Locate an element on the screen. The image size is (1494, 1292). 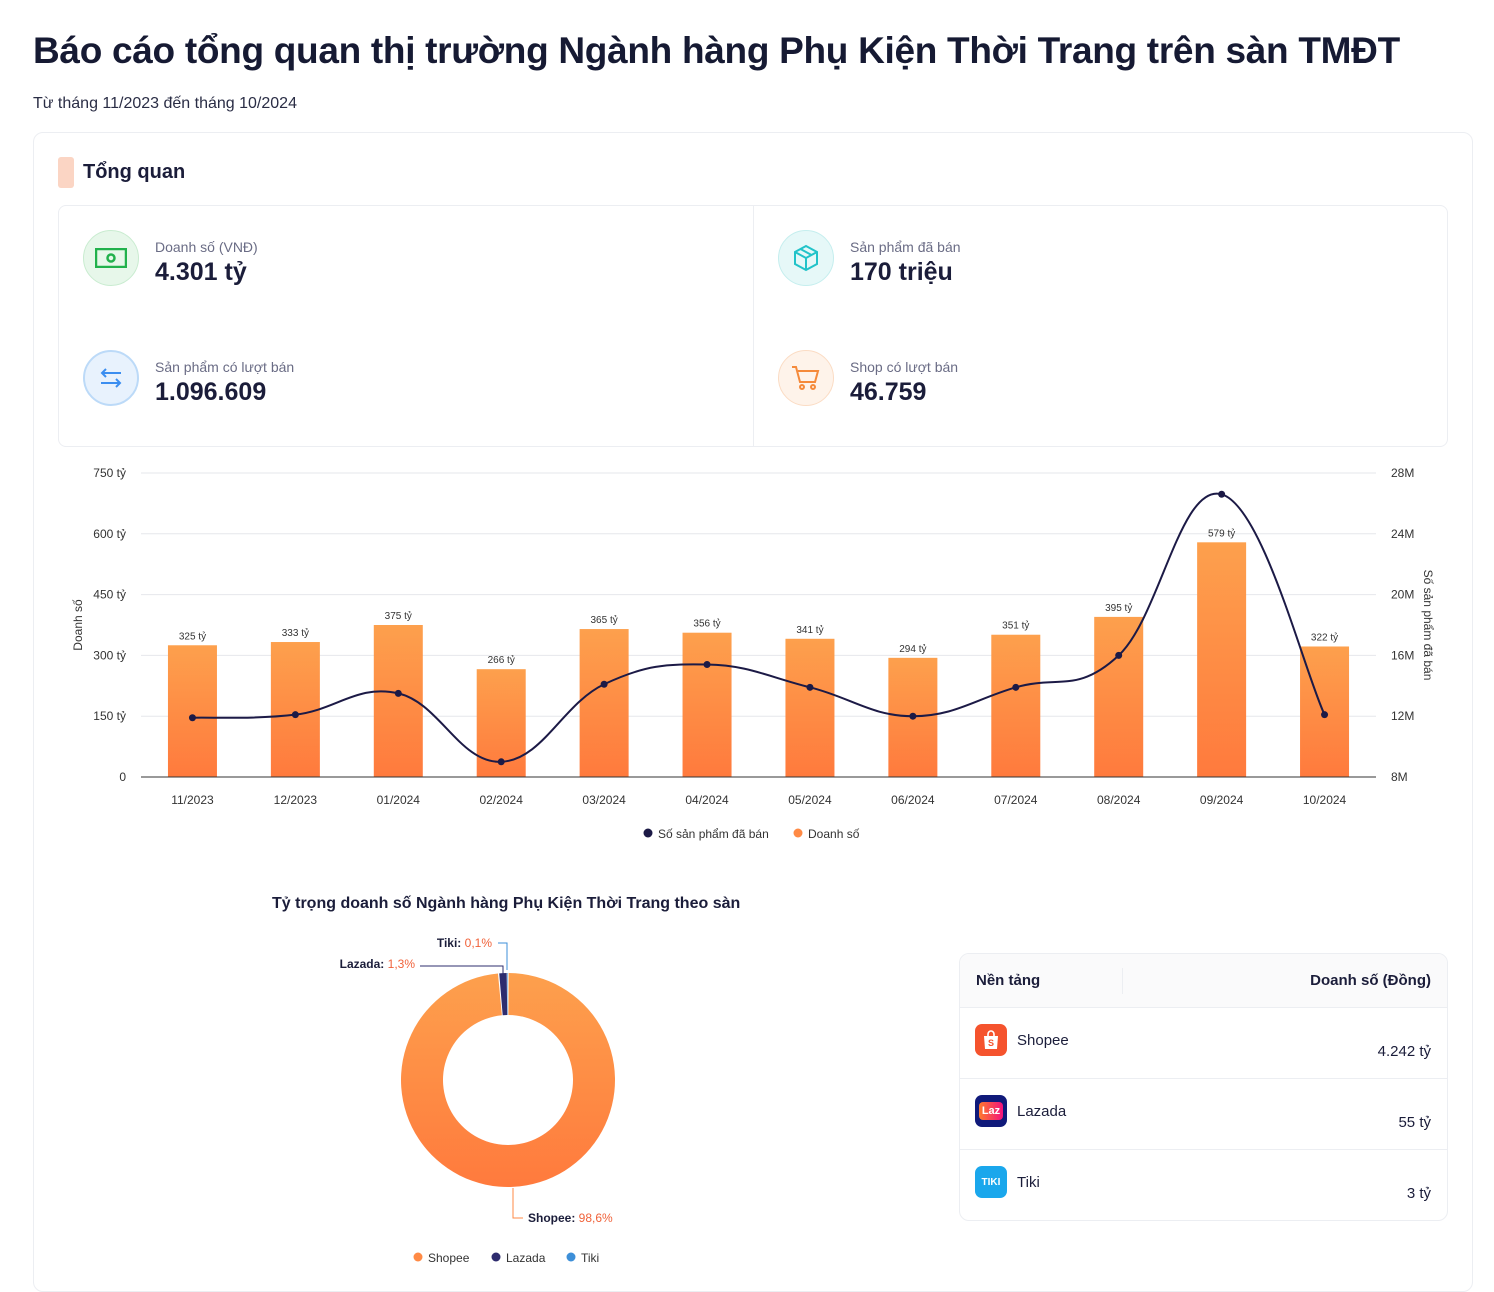
chart-legend: Số sản phẩm đã bán Doanh số is located at coordinates (751, 834).